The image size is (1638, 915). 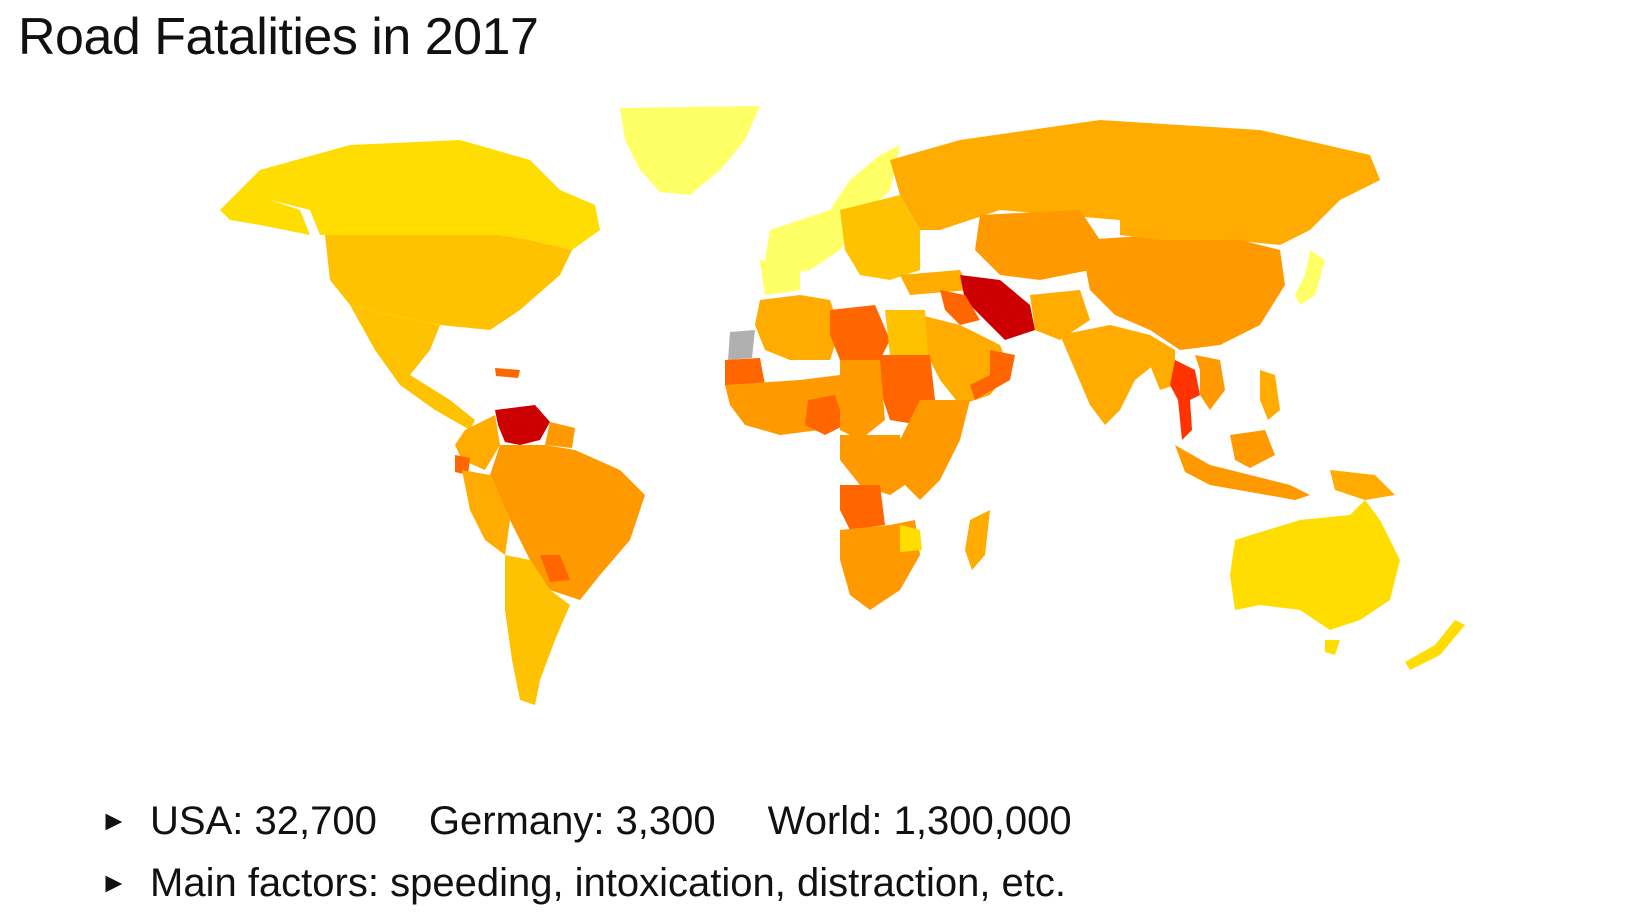 I want to click on region-libya, so click(x=860, y=332).